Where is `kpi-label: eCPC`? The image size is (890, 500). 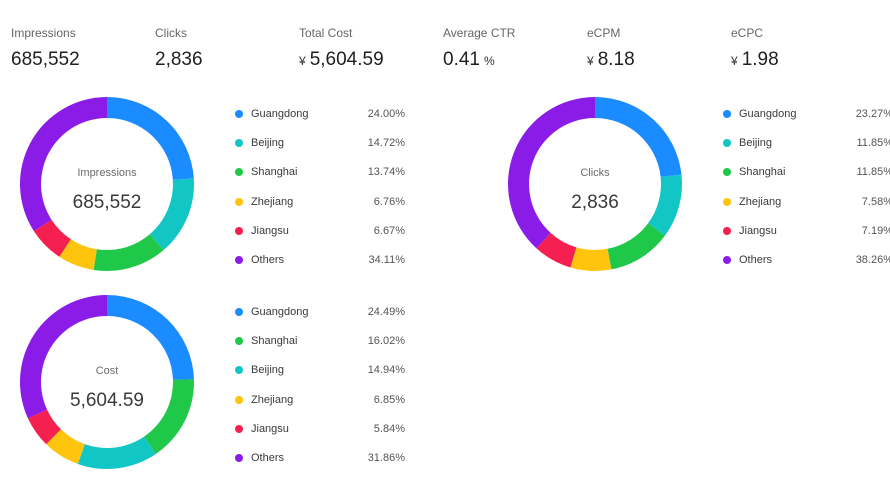 kpi-label: eCPC is located at coordinates (747, 33).